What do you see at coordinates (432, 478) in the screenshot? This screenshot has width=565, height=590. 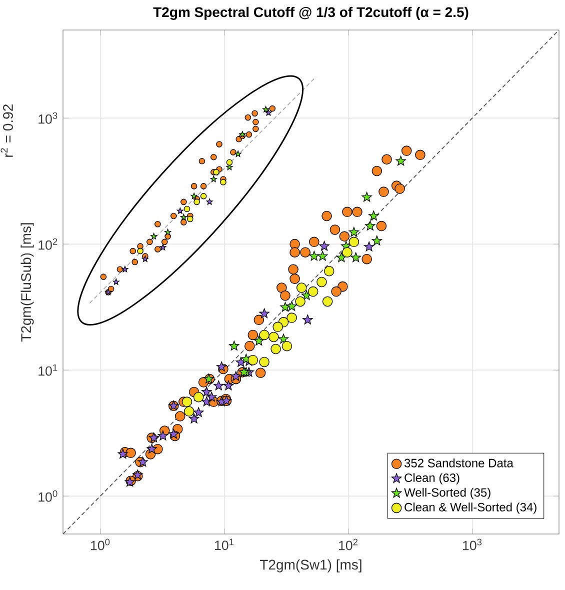 I see `legend-label: Clean (63)` at bounding box center [432, 478].